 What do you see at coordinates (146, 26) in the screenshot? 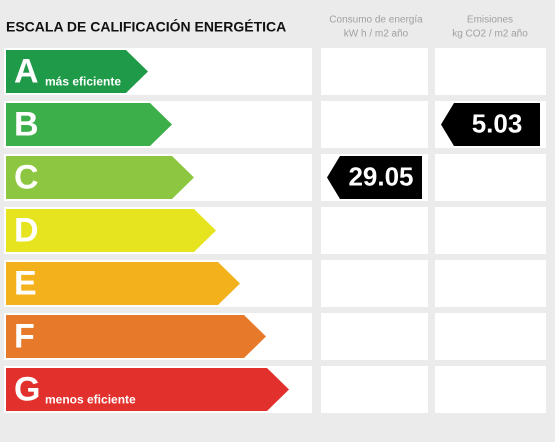
I see `title: ESCALA DE CALIFICACIÓN ENERGÉTICA` at bounding box center [146, 26].